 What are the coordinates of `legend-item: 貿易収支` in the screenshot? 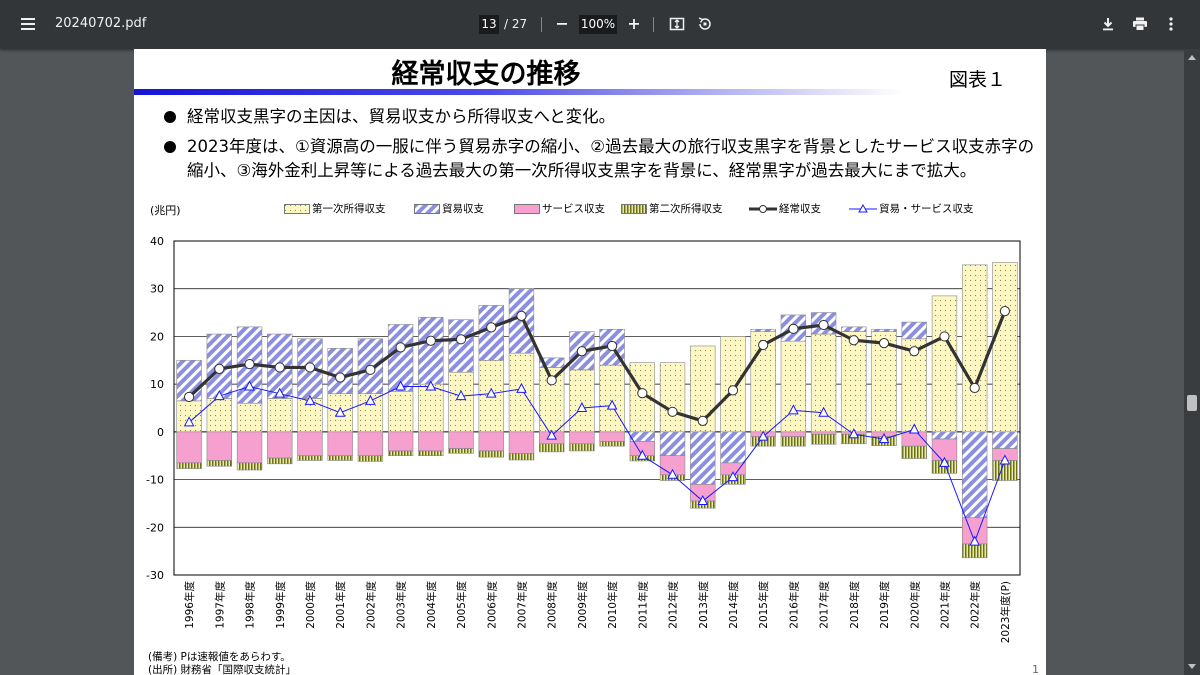 It's located at (449, 208).